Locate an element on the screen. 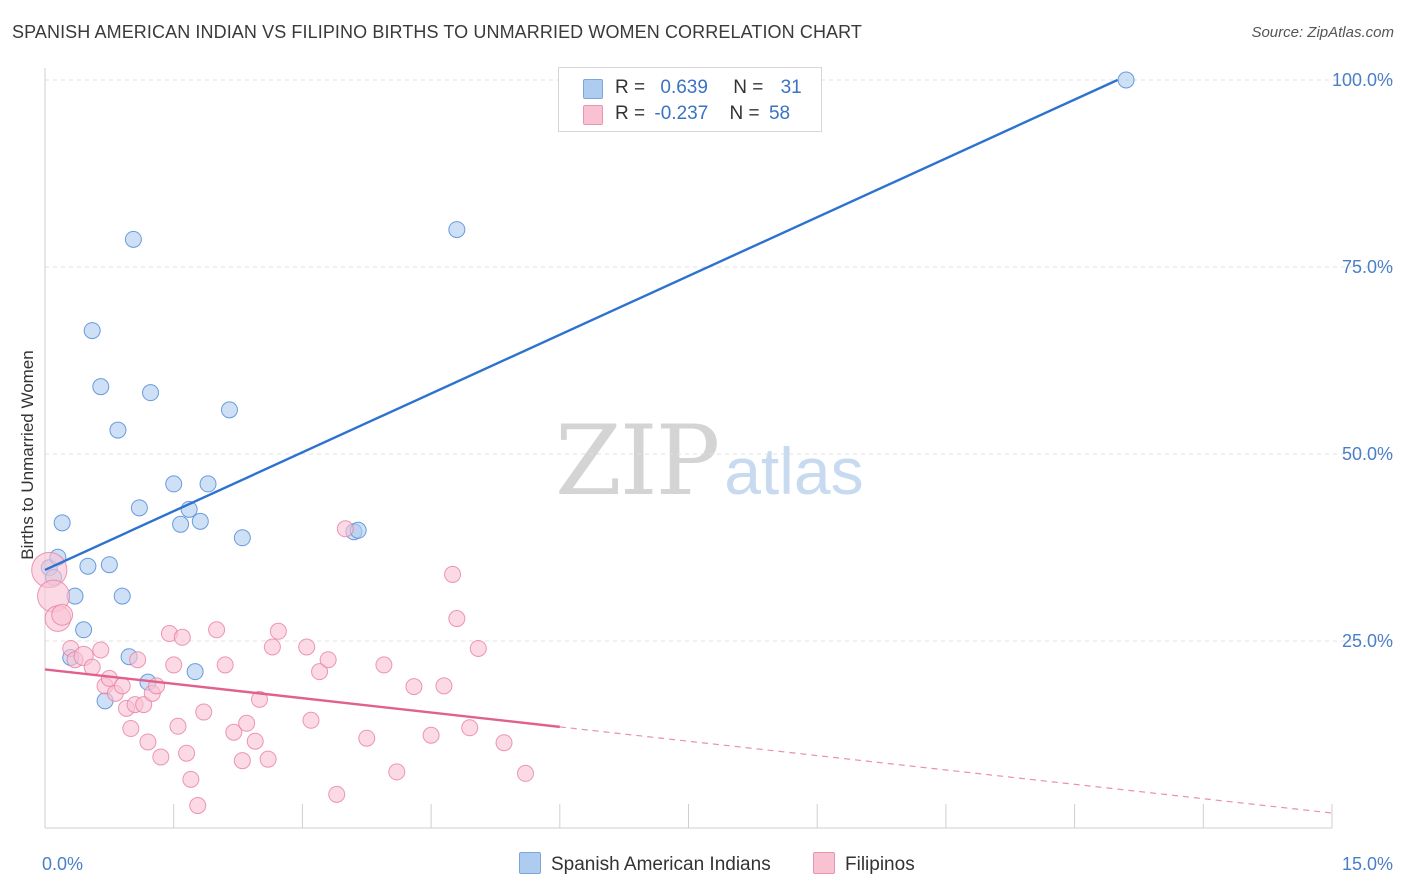 The image size is (1406, 892). legend-n-value: 58 is located at coordinates (779, 113).